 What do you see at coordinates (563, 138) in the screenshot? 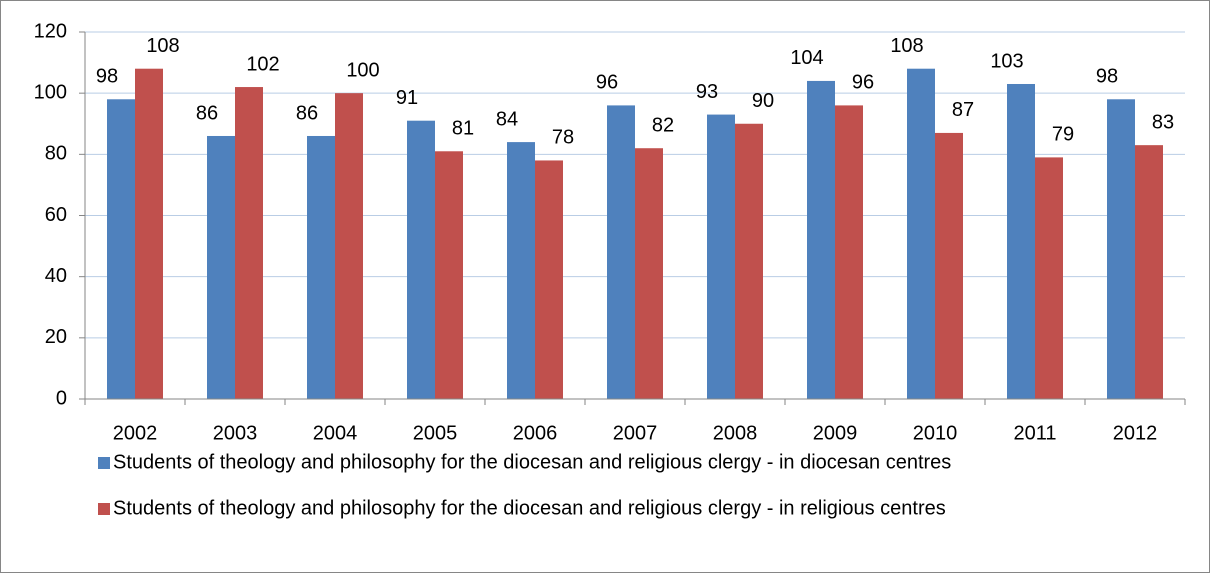
I see `data-label: 78` at bounding box center [563, 138].